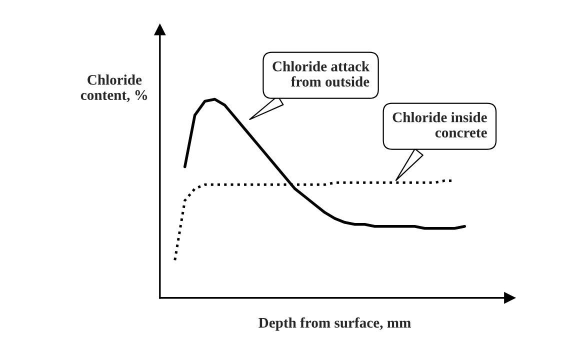  Describe the element at coordinates (334, 324) in the screenshot. I see `x-axis-title: Depth from surface, mm` at that location.